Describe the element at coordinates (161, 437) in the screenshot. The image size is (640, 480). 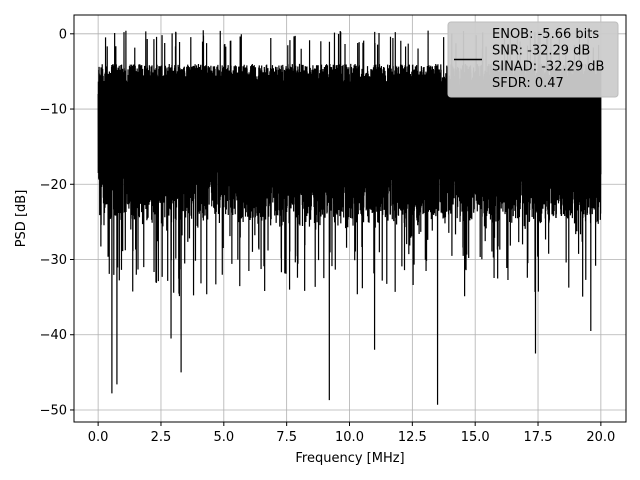
I see `x-tick-label: 2.5` at that location.